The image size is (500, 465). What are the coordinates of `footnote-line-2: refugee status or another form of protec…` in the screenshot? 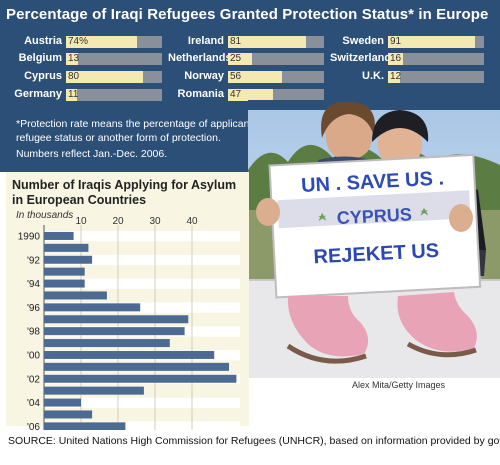 It's located at (118, 138).